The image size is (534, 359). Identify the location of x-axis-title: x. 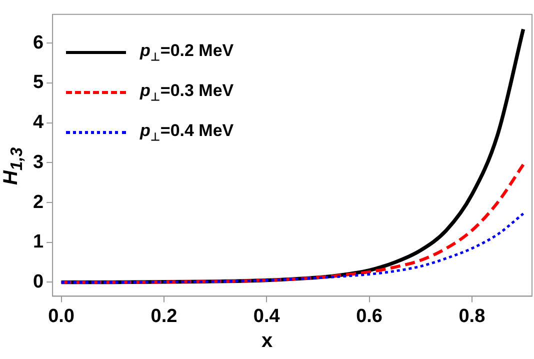
(267, 341).